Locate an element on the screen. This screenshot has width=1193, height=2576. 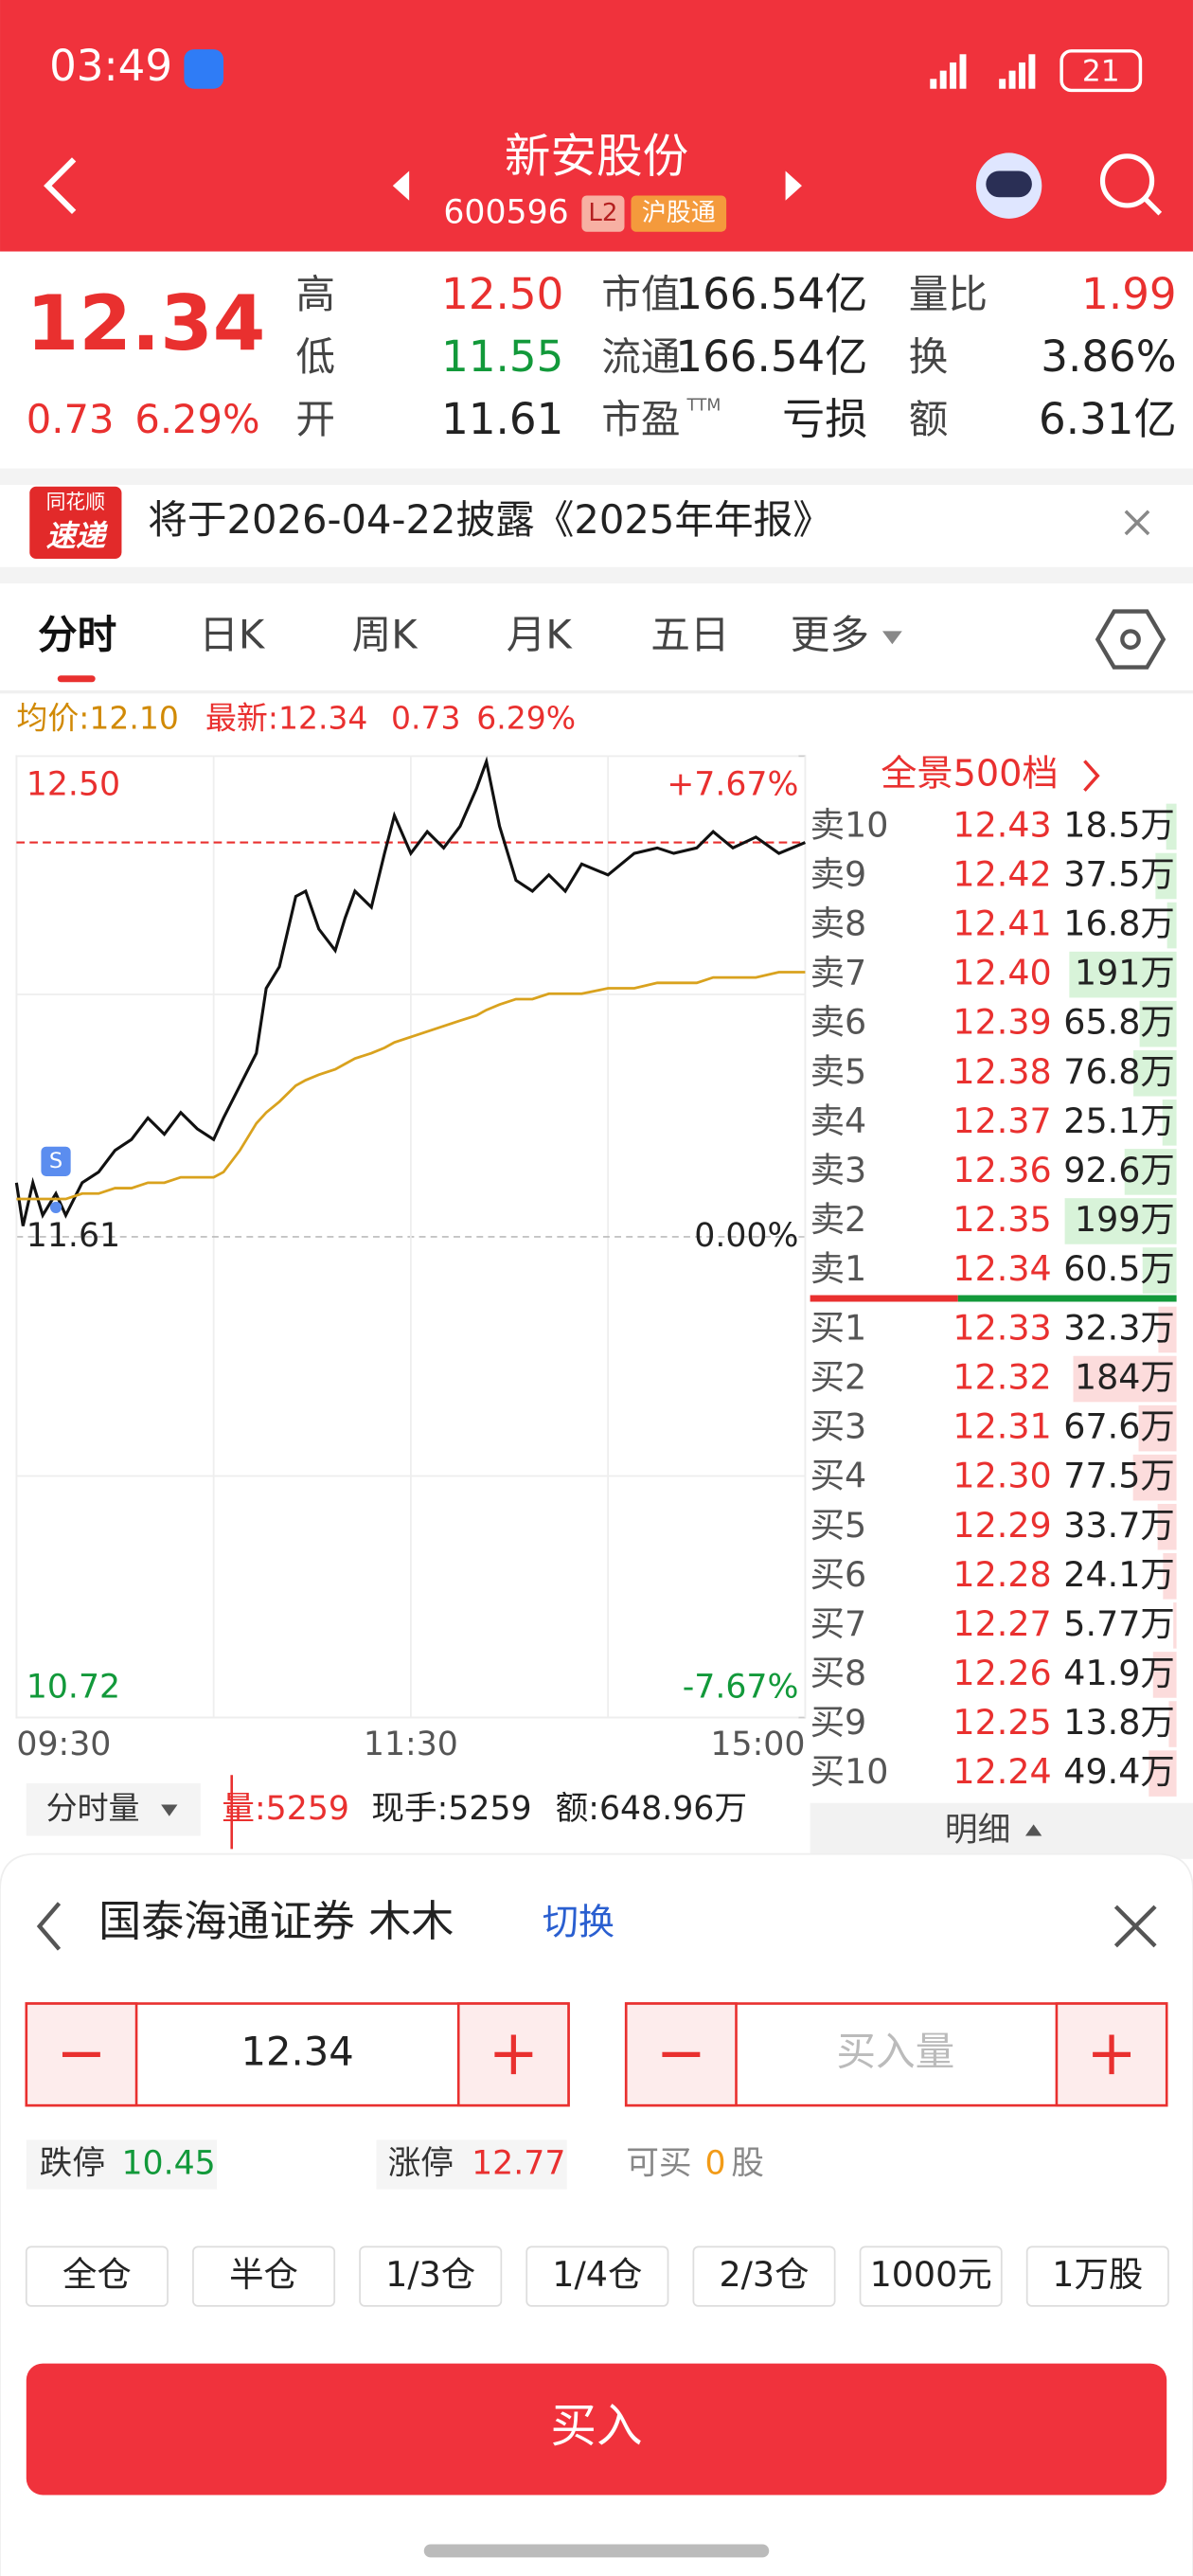
limit-down: 10.45 is located at coordinates (168, 2164).